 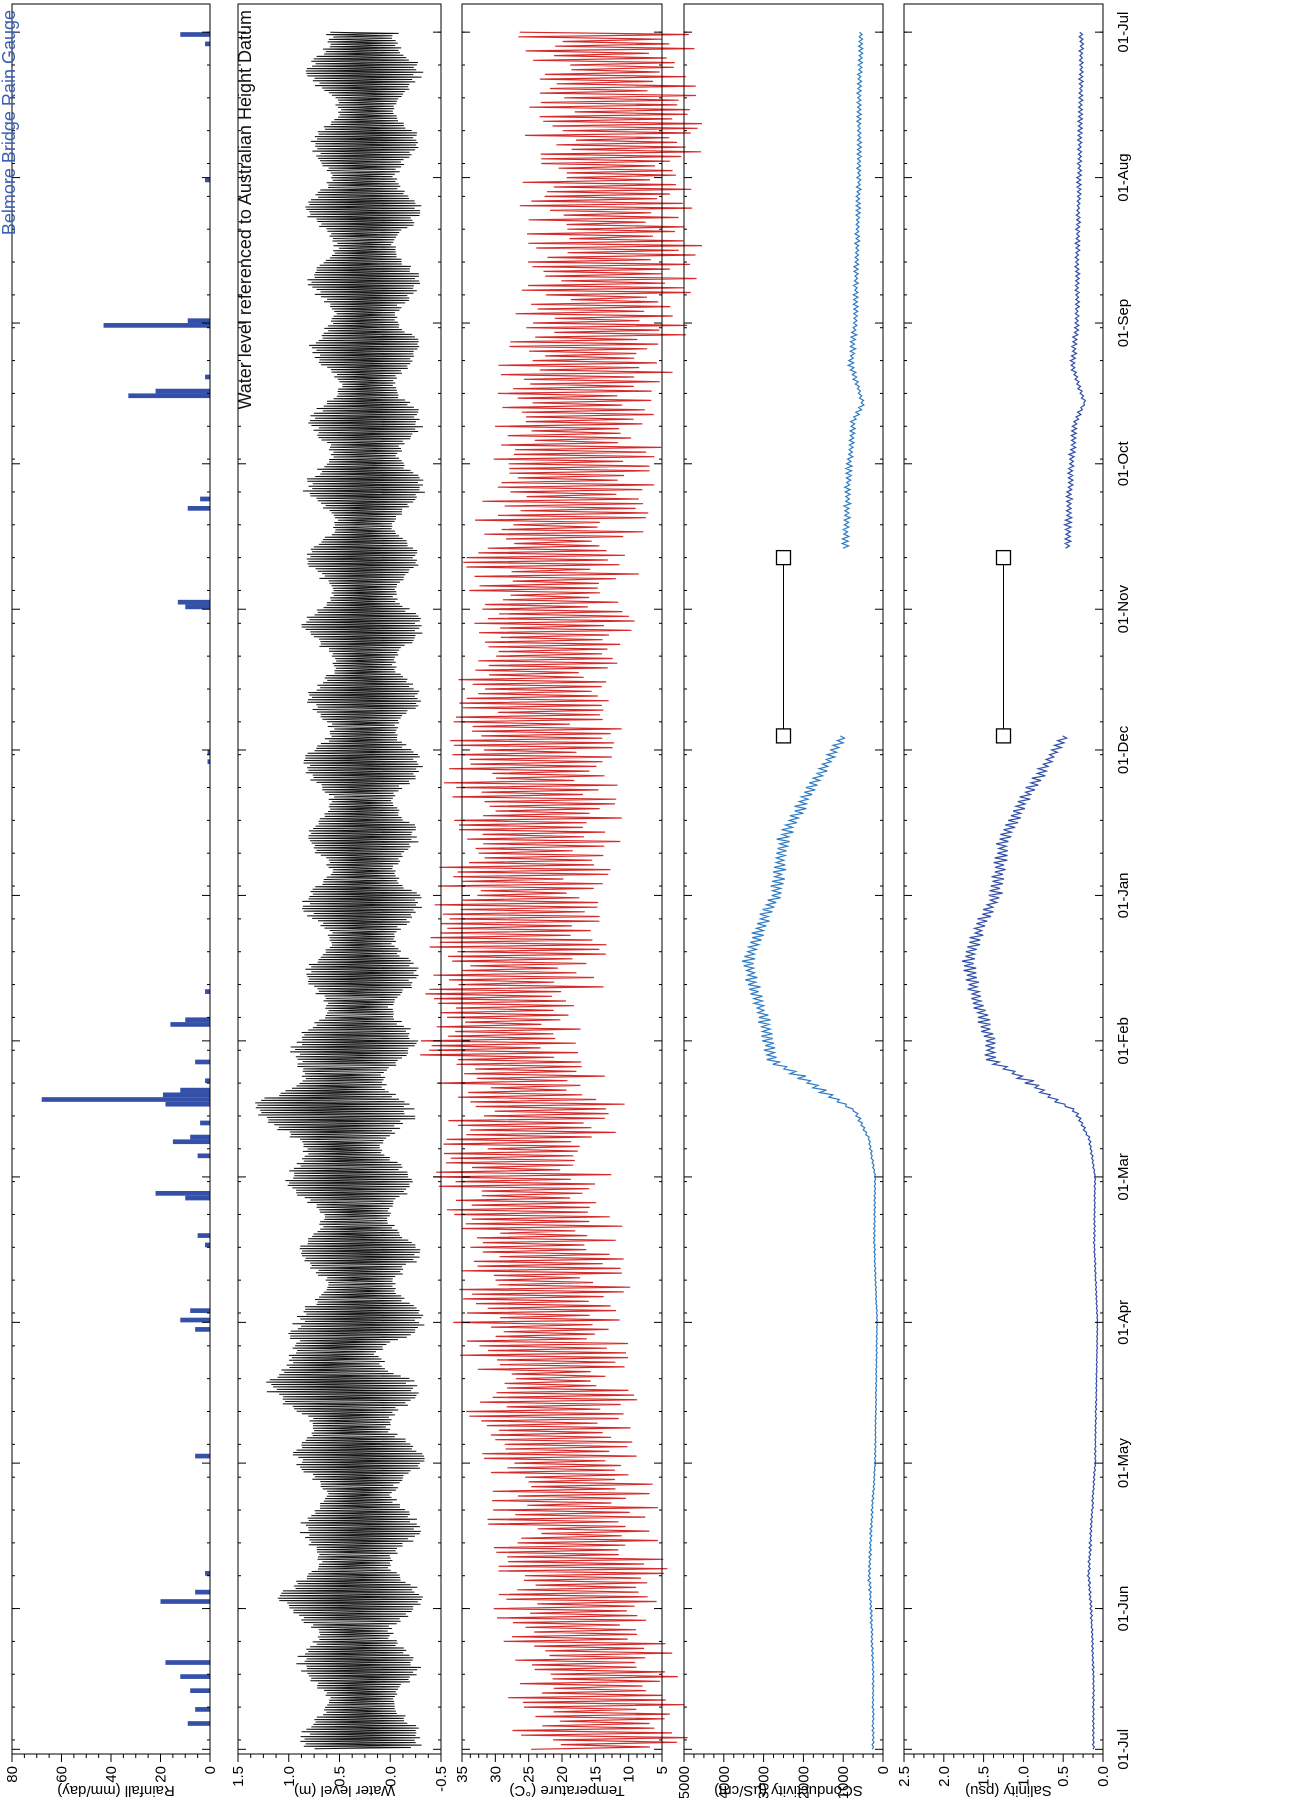 I want to click on time-tick-label: 01-Jun, so click(x=1123, y=1609).